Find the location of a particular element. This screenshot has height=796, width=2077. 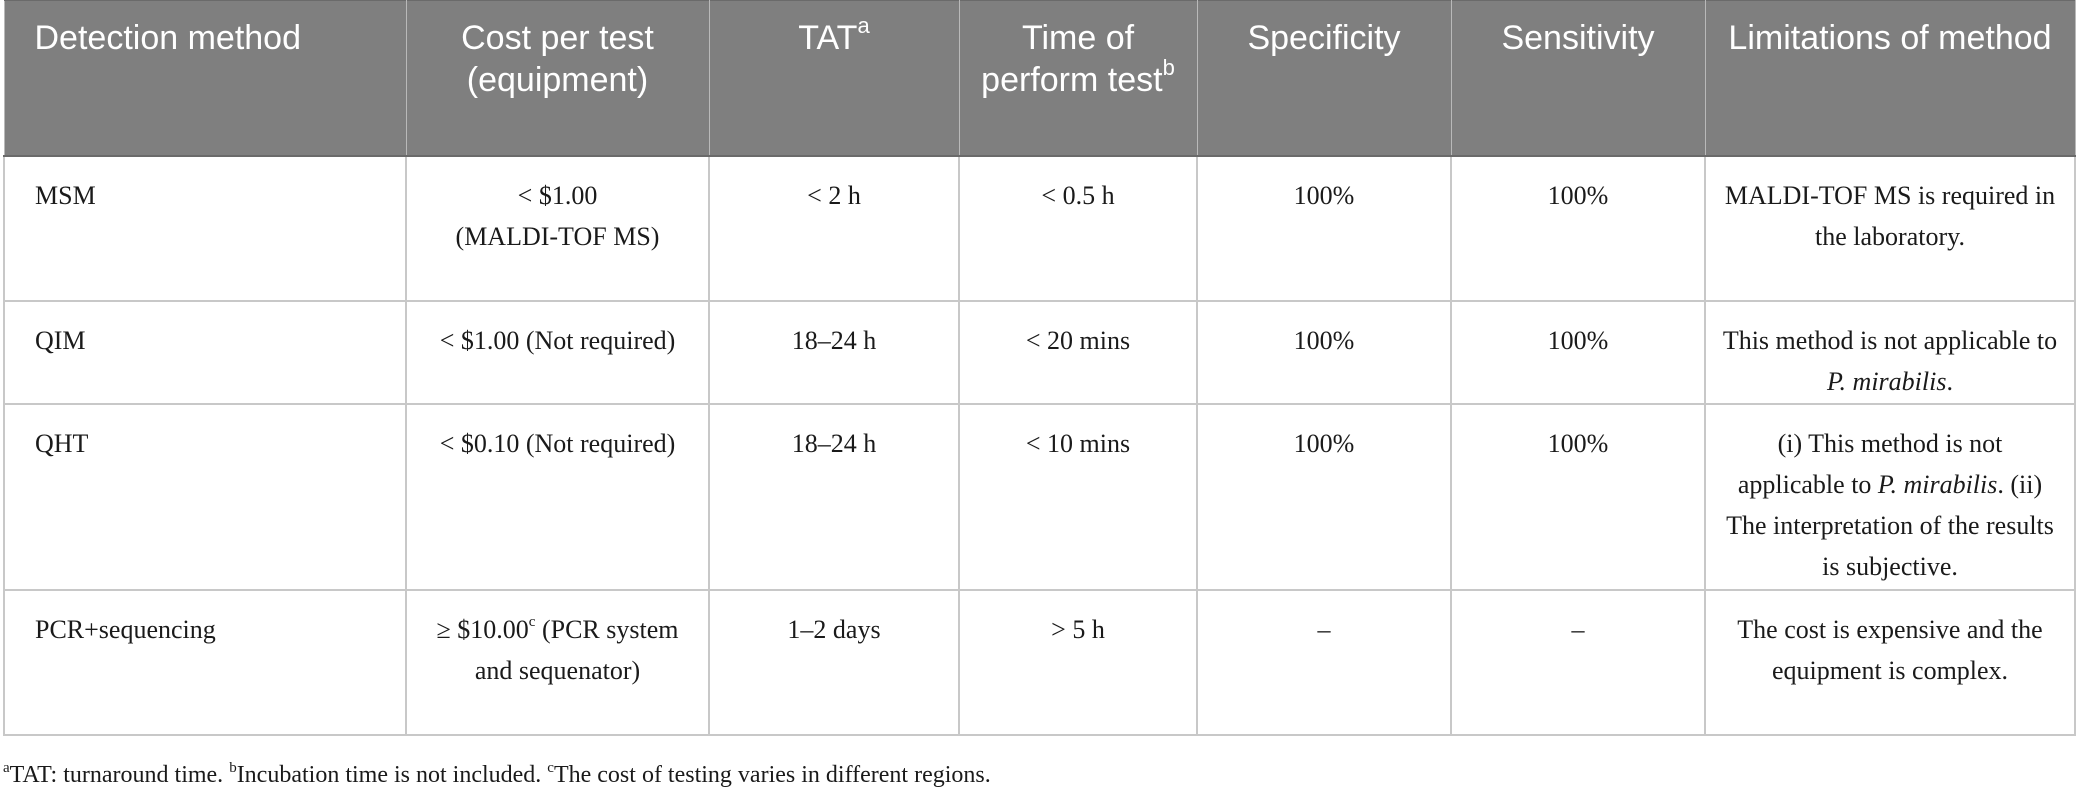

footnote-b-mark: b is located at coordinates (233, 768).